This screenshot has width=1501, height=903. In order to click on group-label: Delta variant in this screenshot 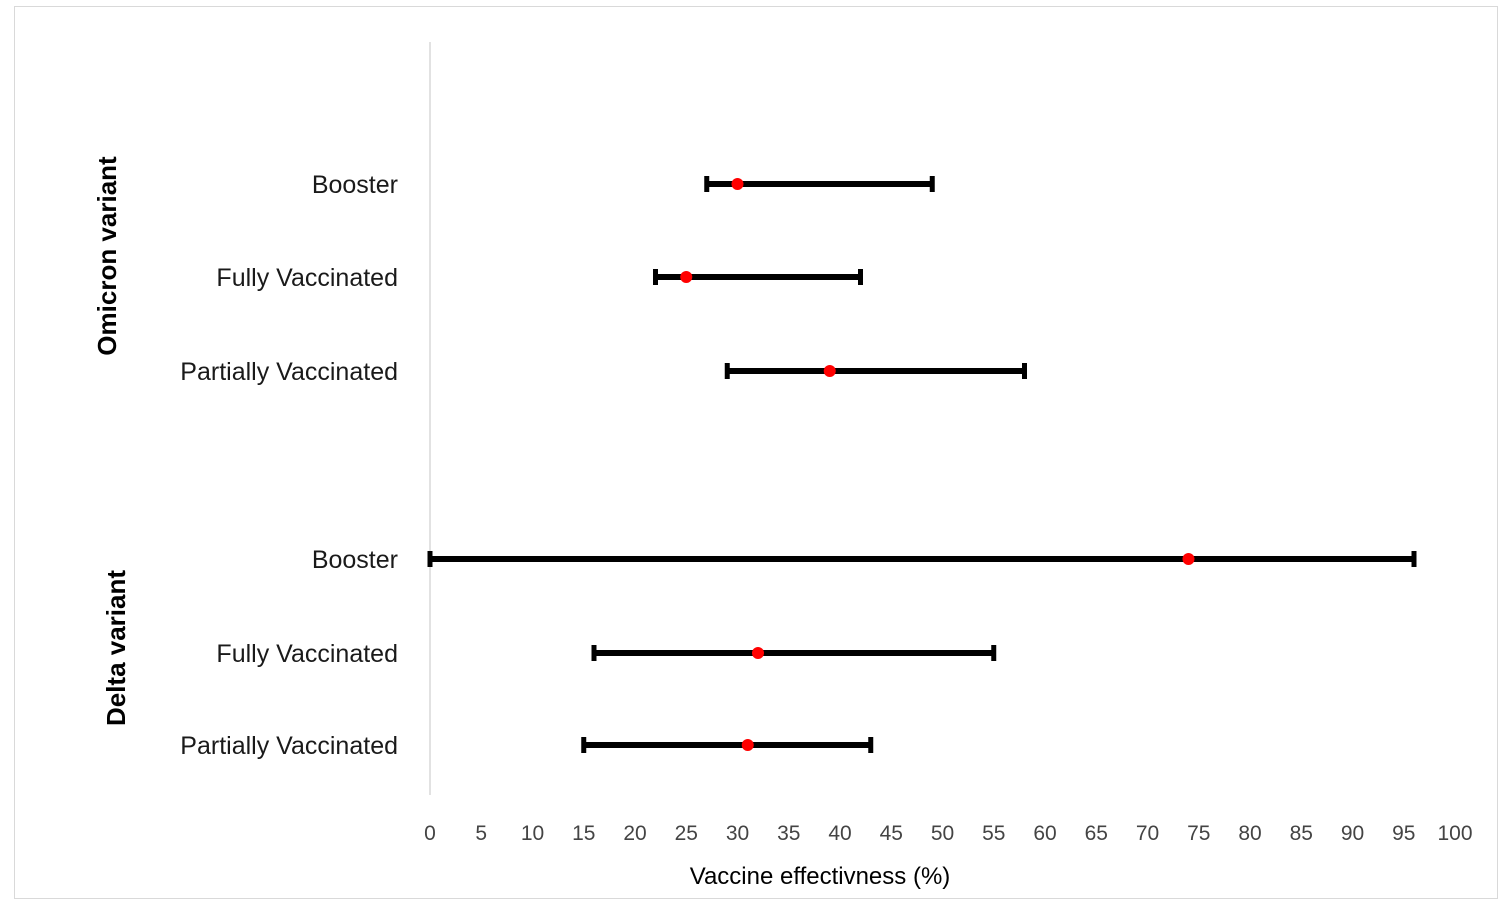, I will do `click(116, 648)`.